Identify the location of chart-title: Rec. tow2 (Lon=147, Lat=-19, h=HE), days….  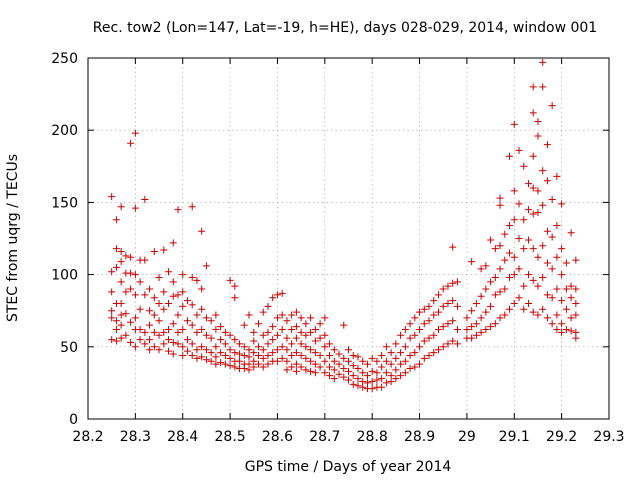
(345, 28).